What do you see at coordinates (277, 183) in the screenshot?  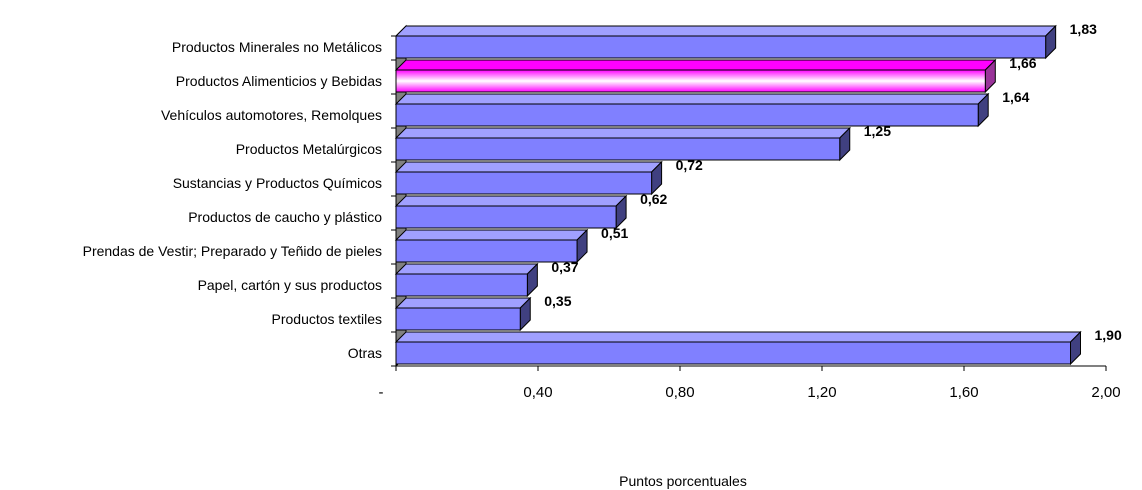 I see `category-label: Sustancias y Productos Químicos` at bounding box center [277, 183].